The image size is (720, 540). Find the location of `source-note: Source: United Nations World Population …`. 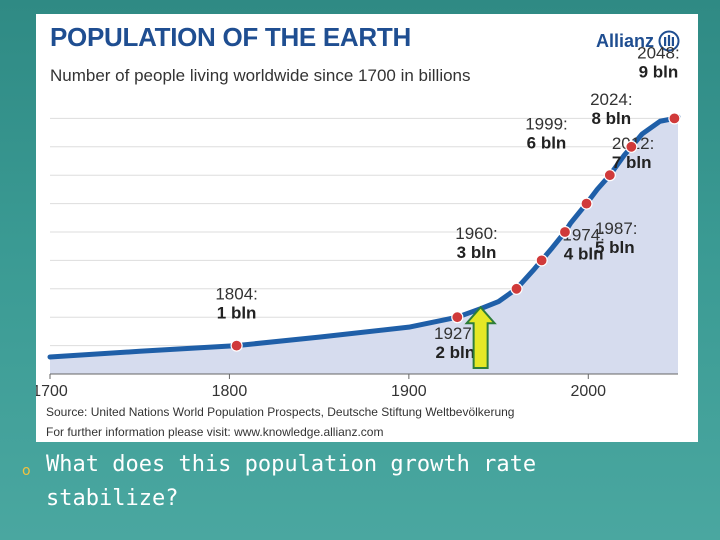

source-note: Source: United Nations World Population … is located at coordinates (280, 412).